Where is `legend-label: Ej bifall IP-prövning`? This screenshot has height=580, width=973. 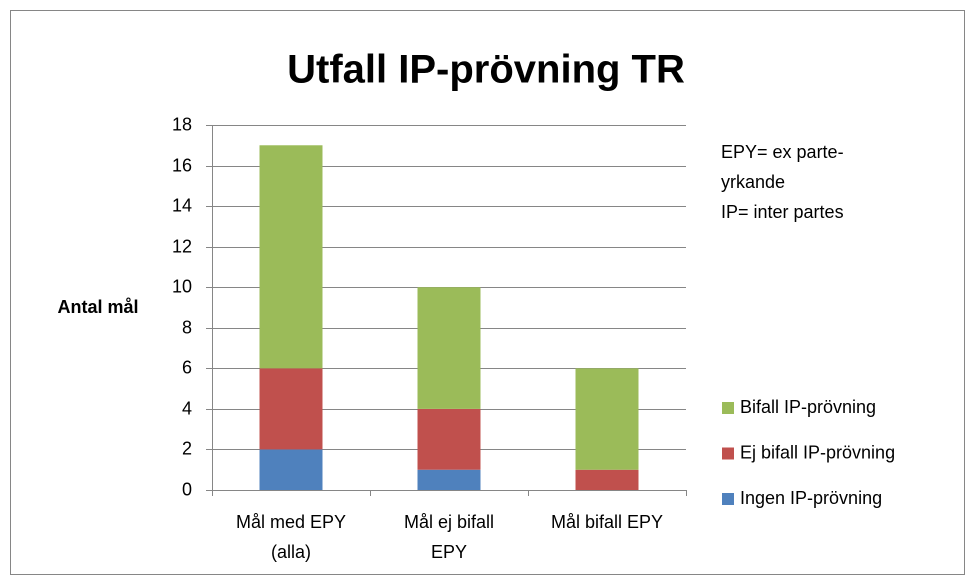
legend-label: Ej bifall IP-prövning is located at coordinates (817, 452).